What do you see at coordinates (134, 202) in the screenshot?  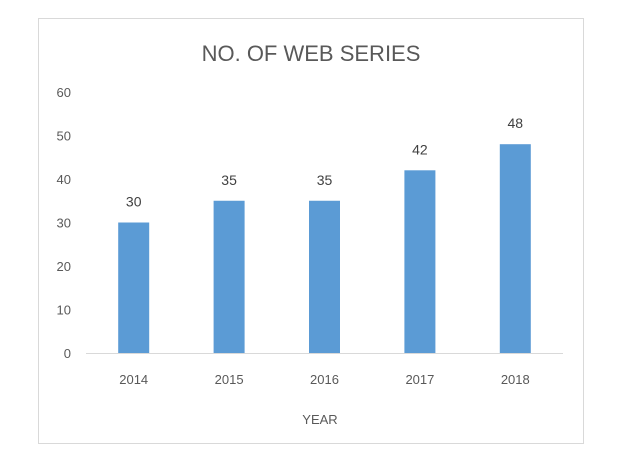 I see `data-label-2014: 30` at bounding box center [134, 202].